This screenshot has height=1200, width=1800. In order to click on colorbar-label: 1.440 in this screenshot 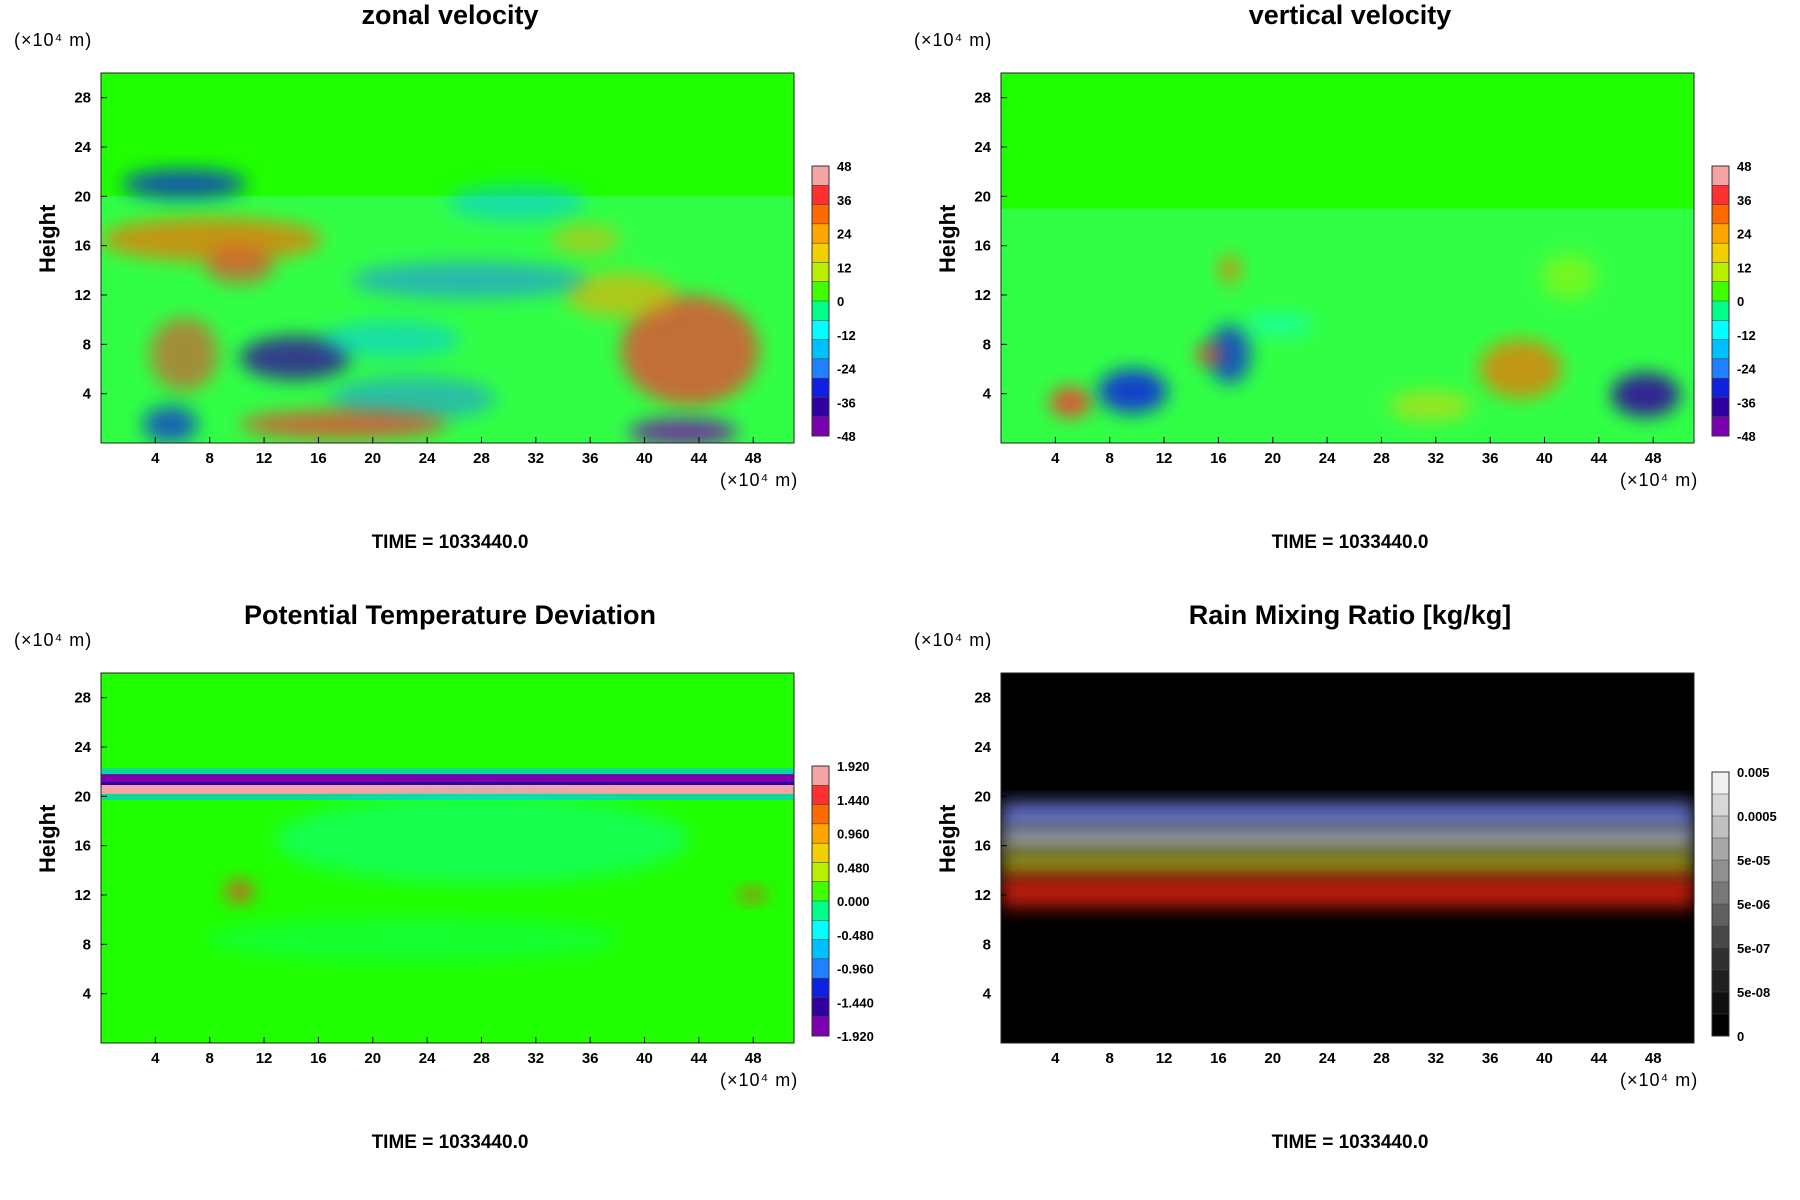, I will do `click(853, 800)`.